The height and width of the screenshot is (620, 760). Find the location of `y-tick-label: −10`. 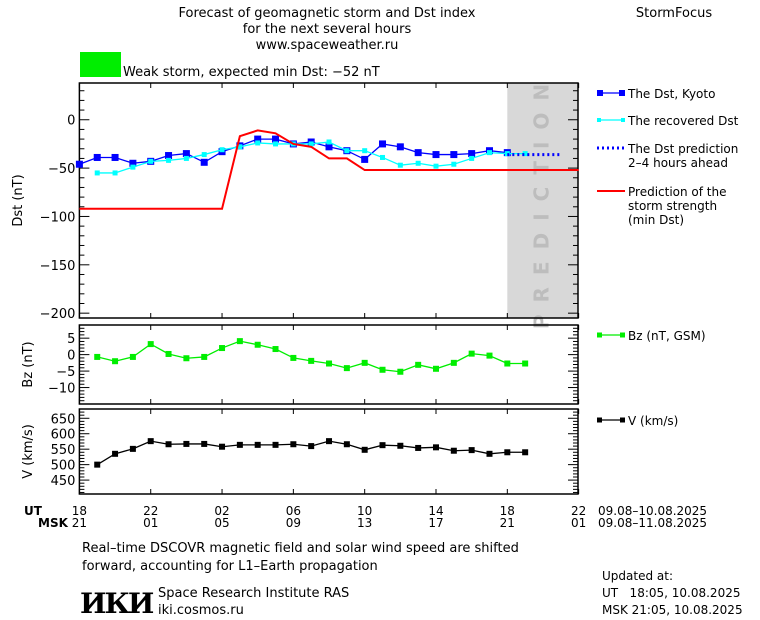

y-tick-label: −10 is located at coordinates (61, 389).